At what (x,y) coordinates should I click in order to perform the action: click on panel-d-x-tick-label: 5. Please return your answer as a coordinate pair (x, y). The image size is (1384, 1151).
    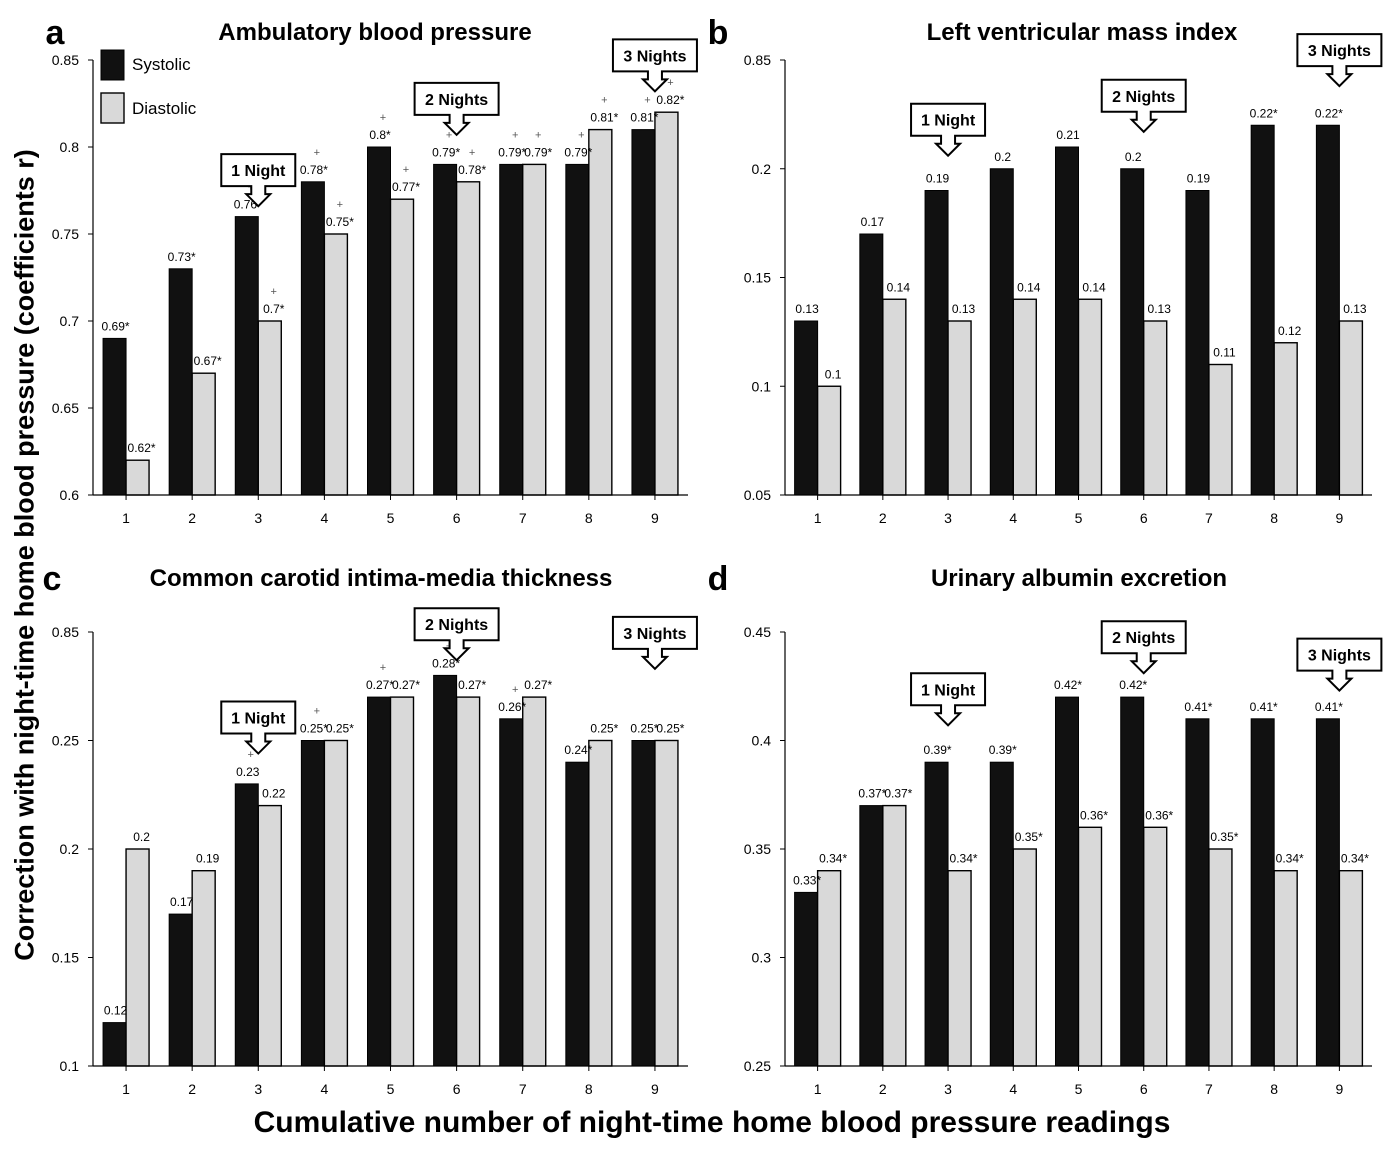
    Looking at the image, I should click on (1079, 1089).